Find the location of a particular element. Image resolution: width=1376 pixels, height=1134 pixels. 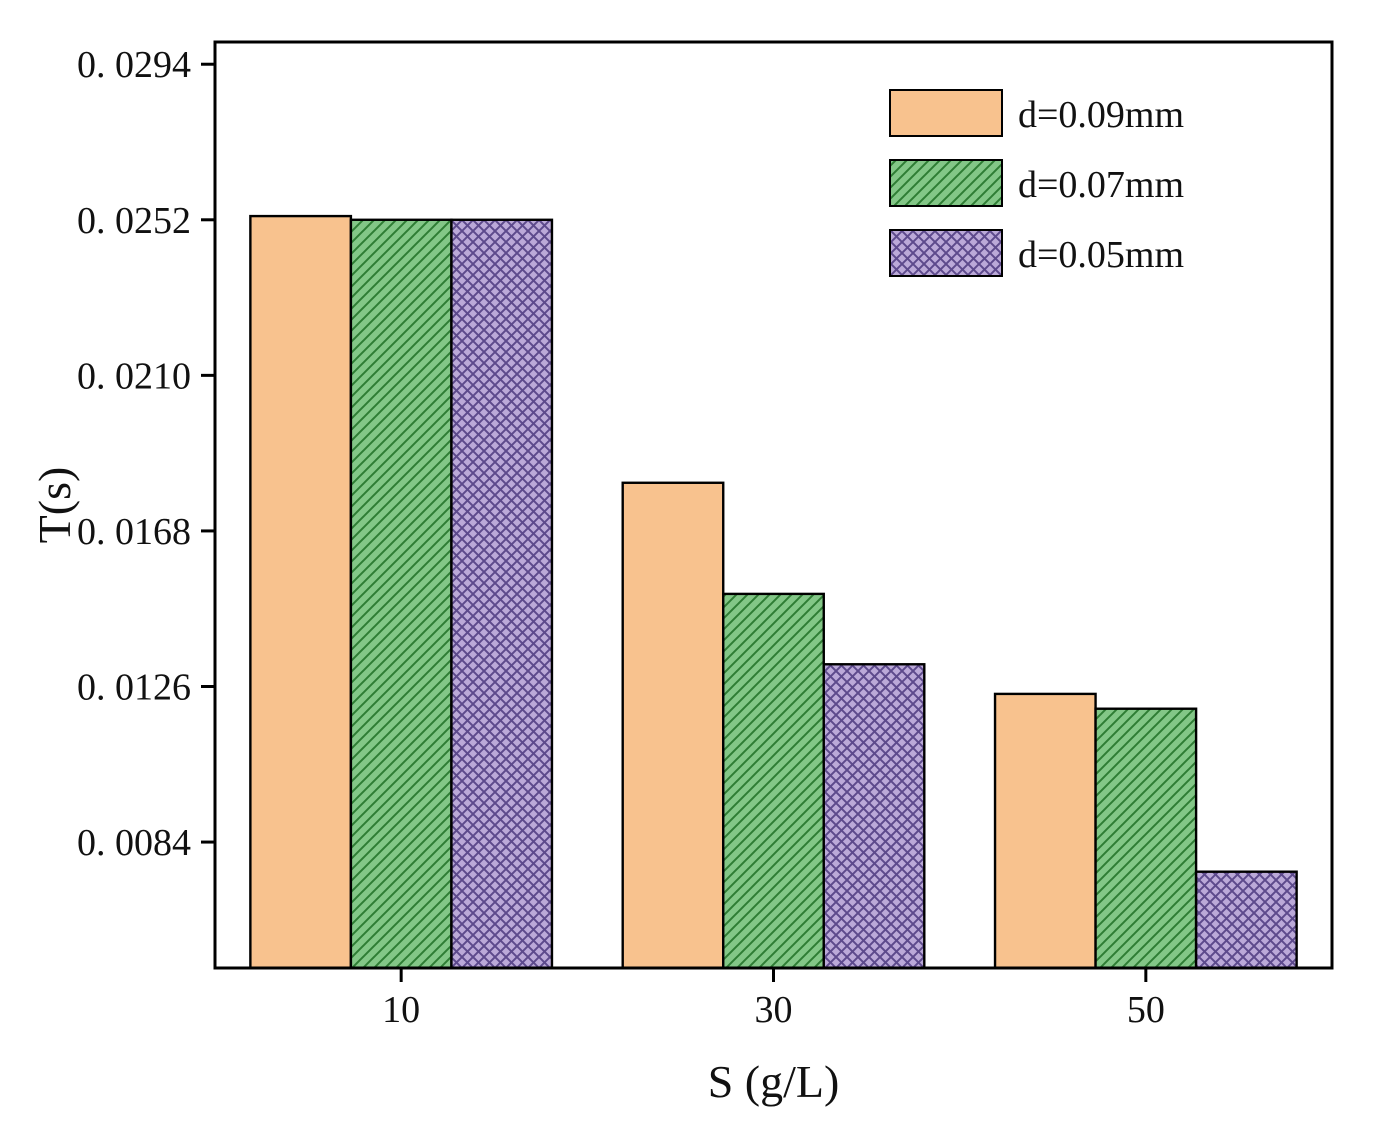

legend-item-2: d=0.05mm is located at coordinates (1036, 253).